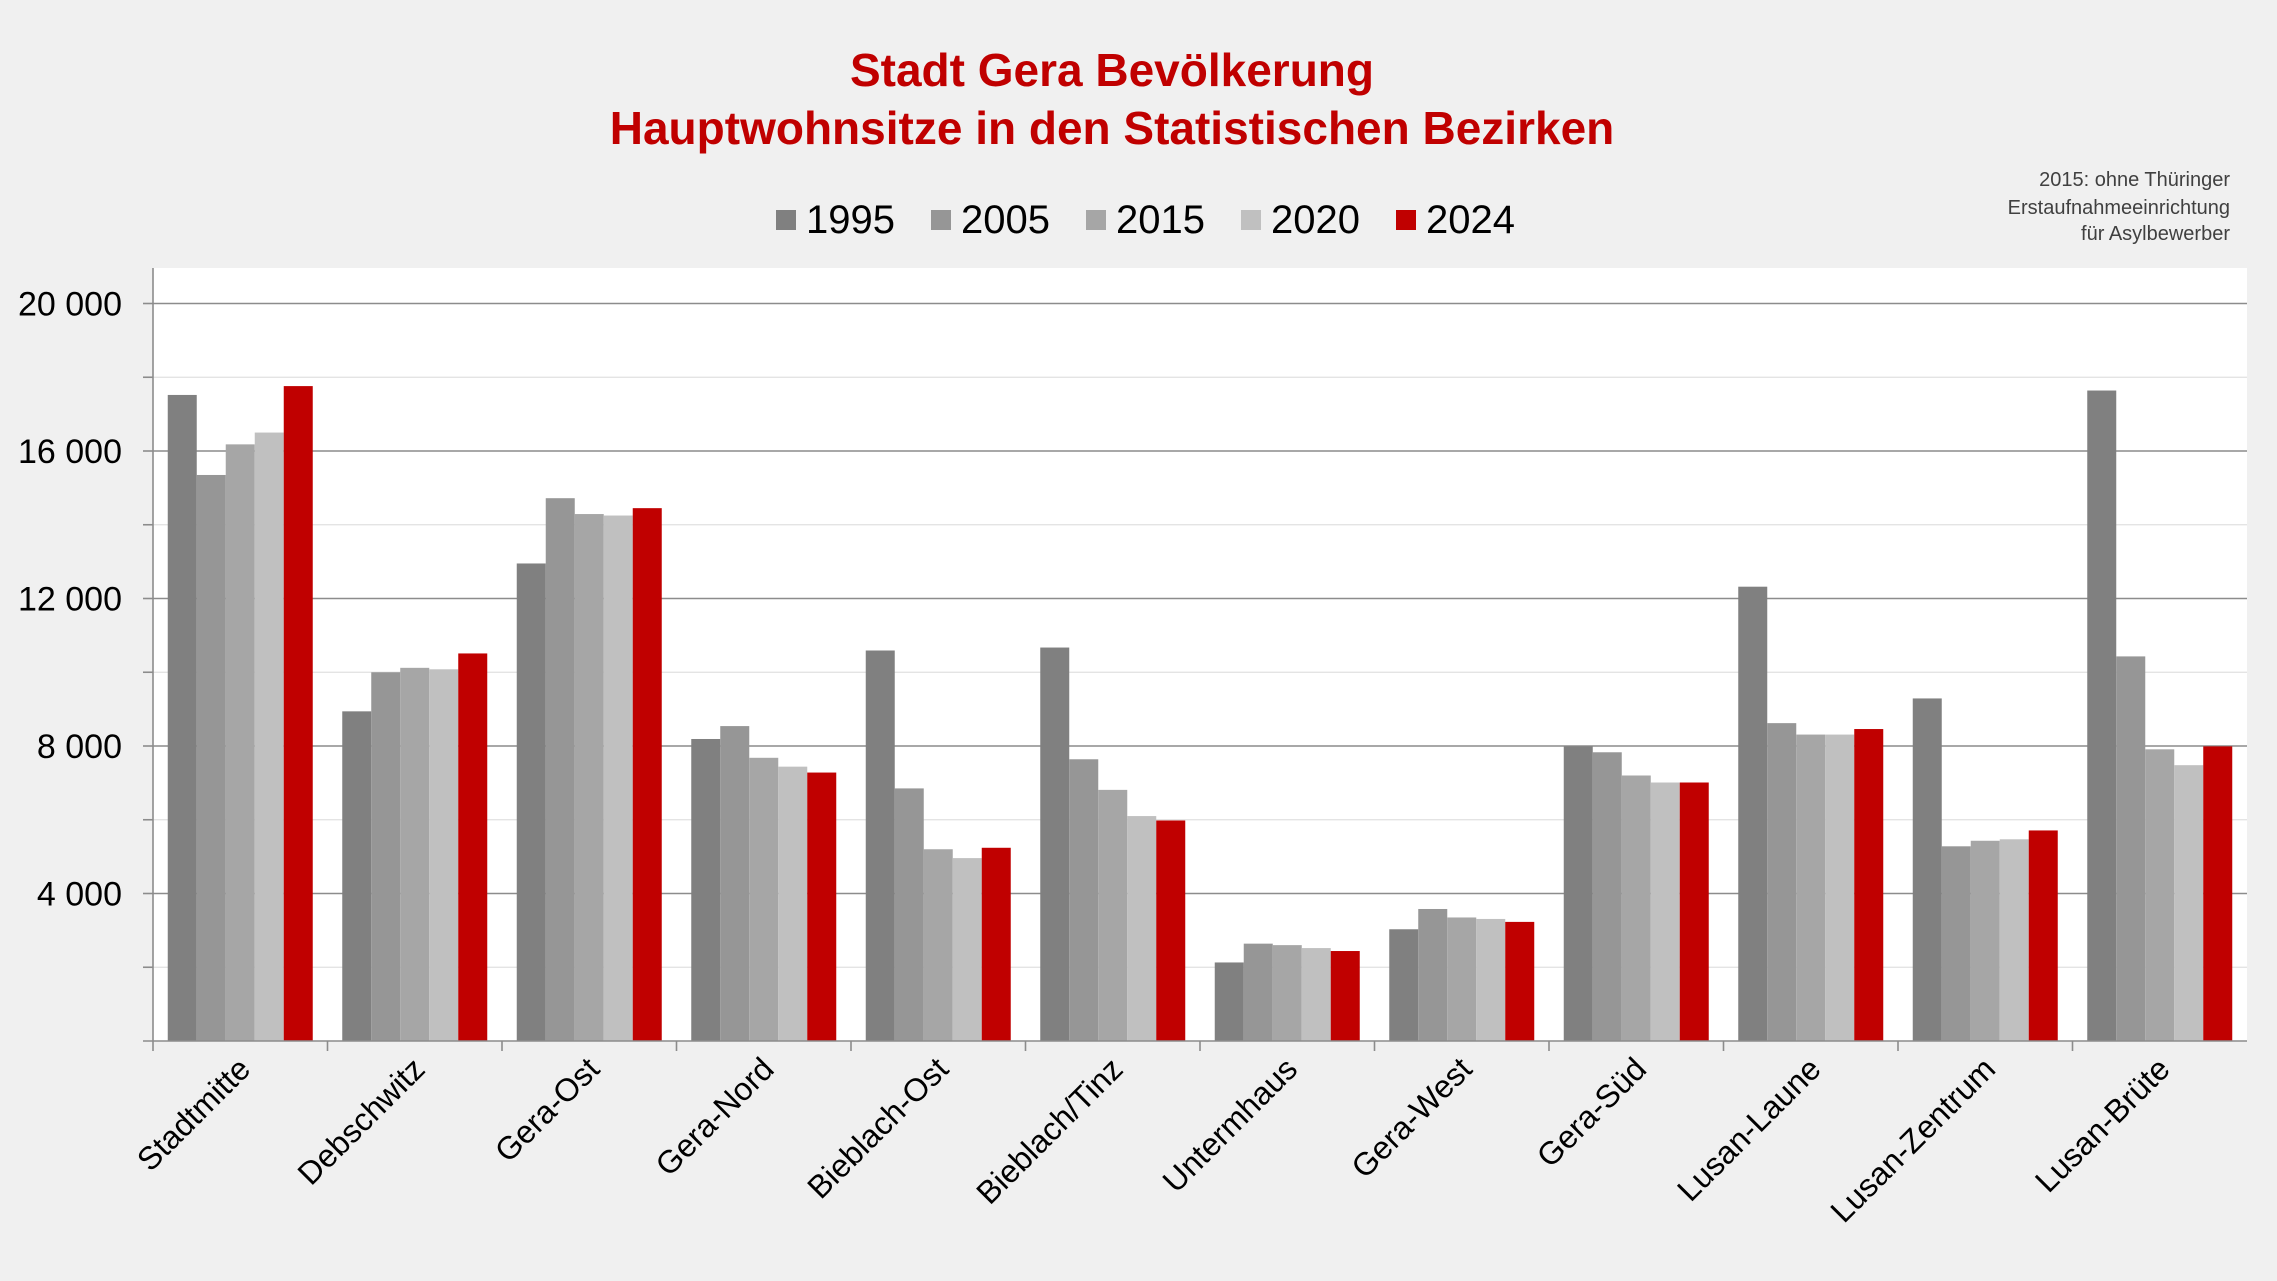 The image size is (2277, 1281). Describe the element at coordinates (850, 220) in the screenshot. I see `legend-label-1995: 1995` at that location.